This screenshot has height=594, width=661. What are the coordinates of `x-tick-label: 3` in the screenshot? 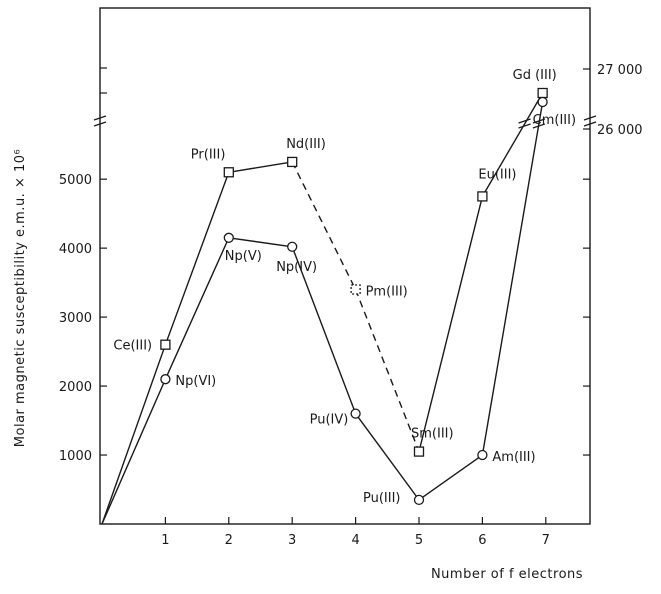 It's located at (292, 540).